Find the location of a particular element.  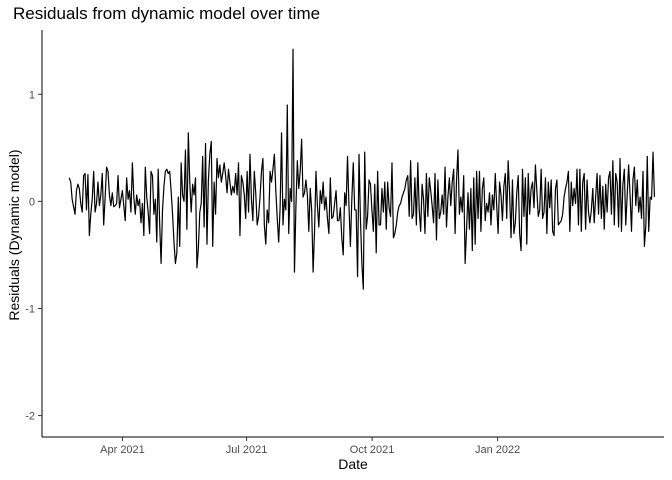

x-tick-label: Oct 2021 is located at coordinates (372, 450).